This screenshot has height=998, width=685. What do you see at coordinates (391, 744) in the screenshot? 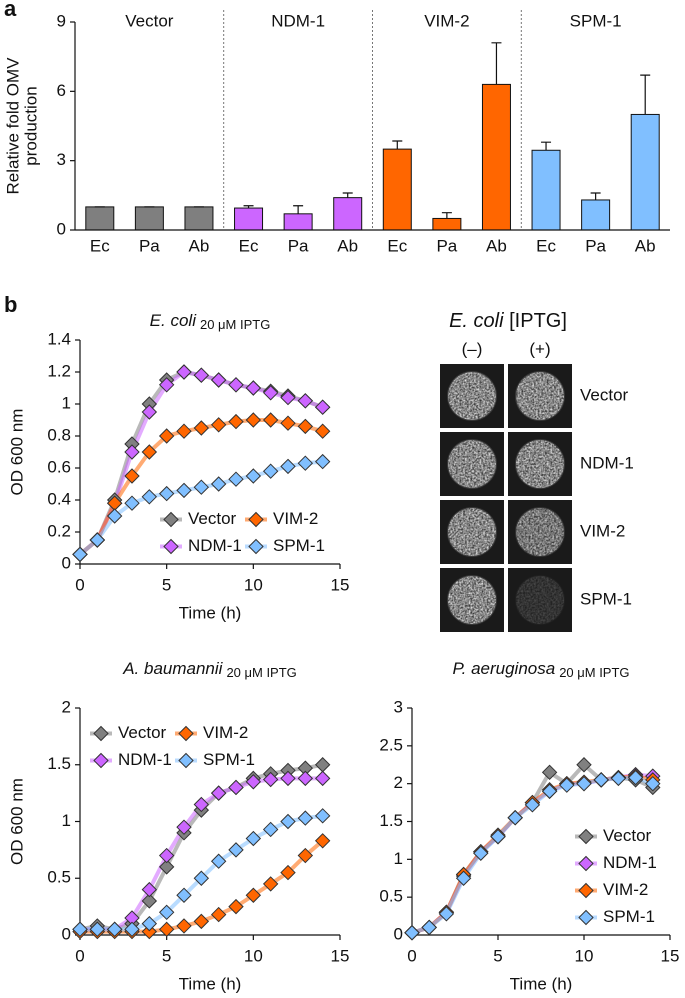
I see `y-tick-label: 2.5` at bounding box center [391, 744].